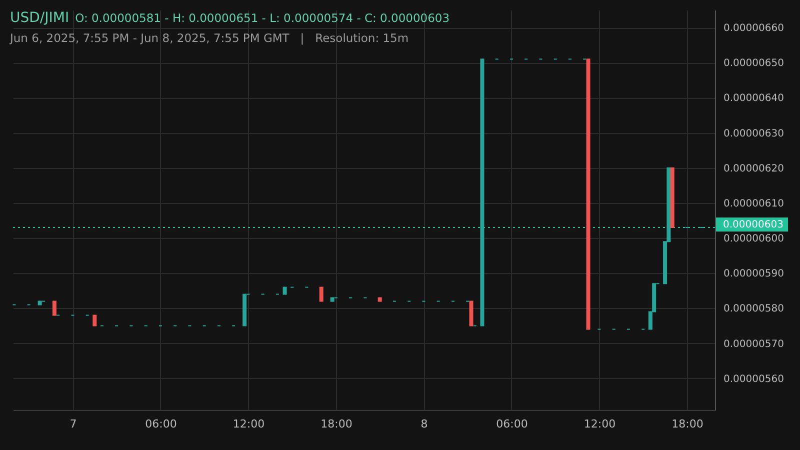  I want to click on y-tick-label: 0.00000660, so click(754, 28).